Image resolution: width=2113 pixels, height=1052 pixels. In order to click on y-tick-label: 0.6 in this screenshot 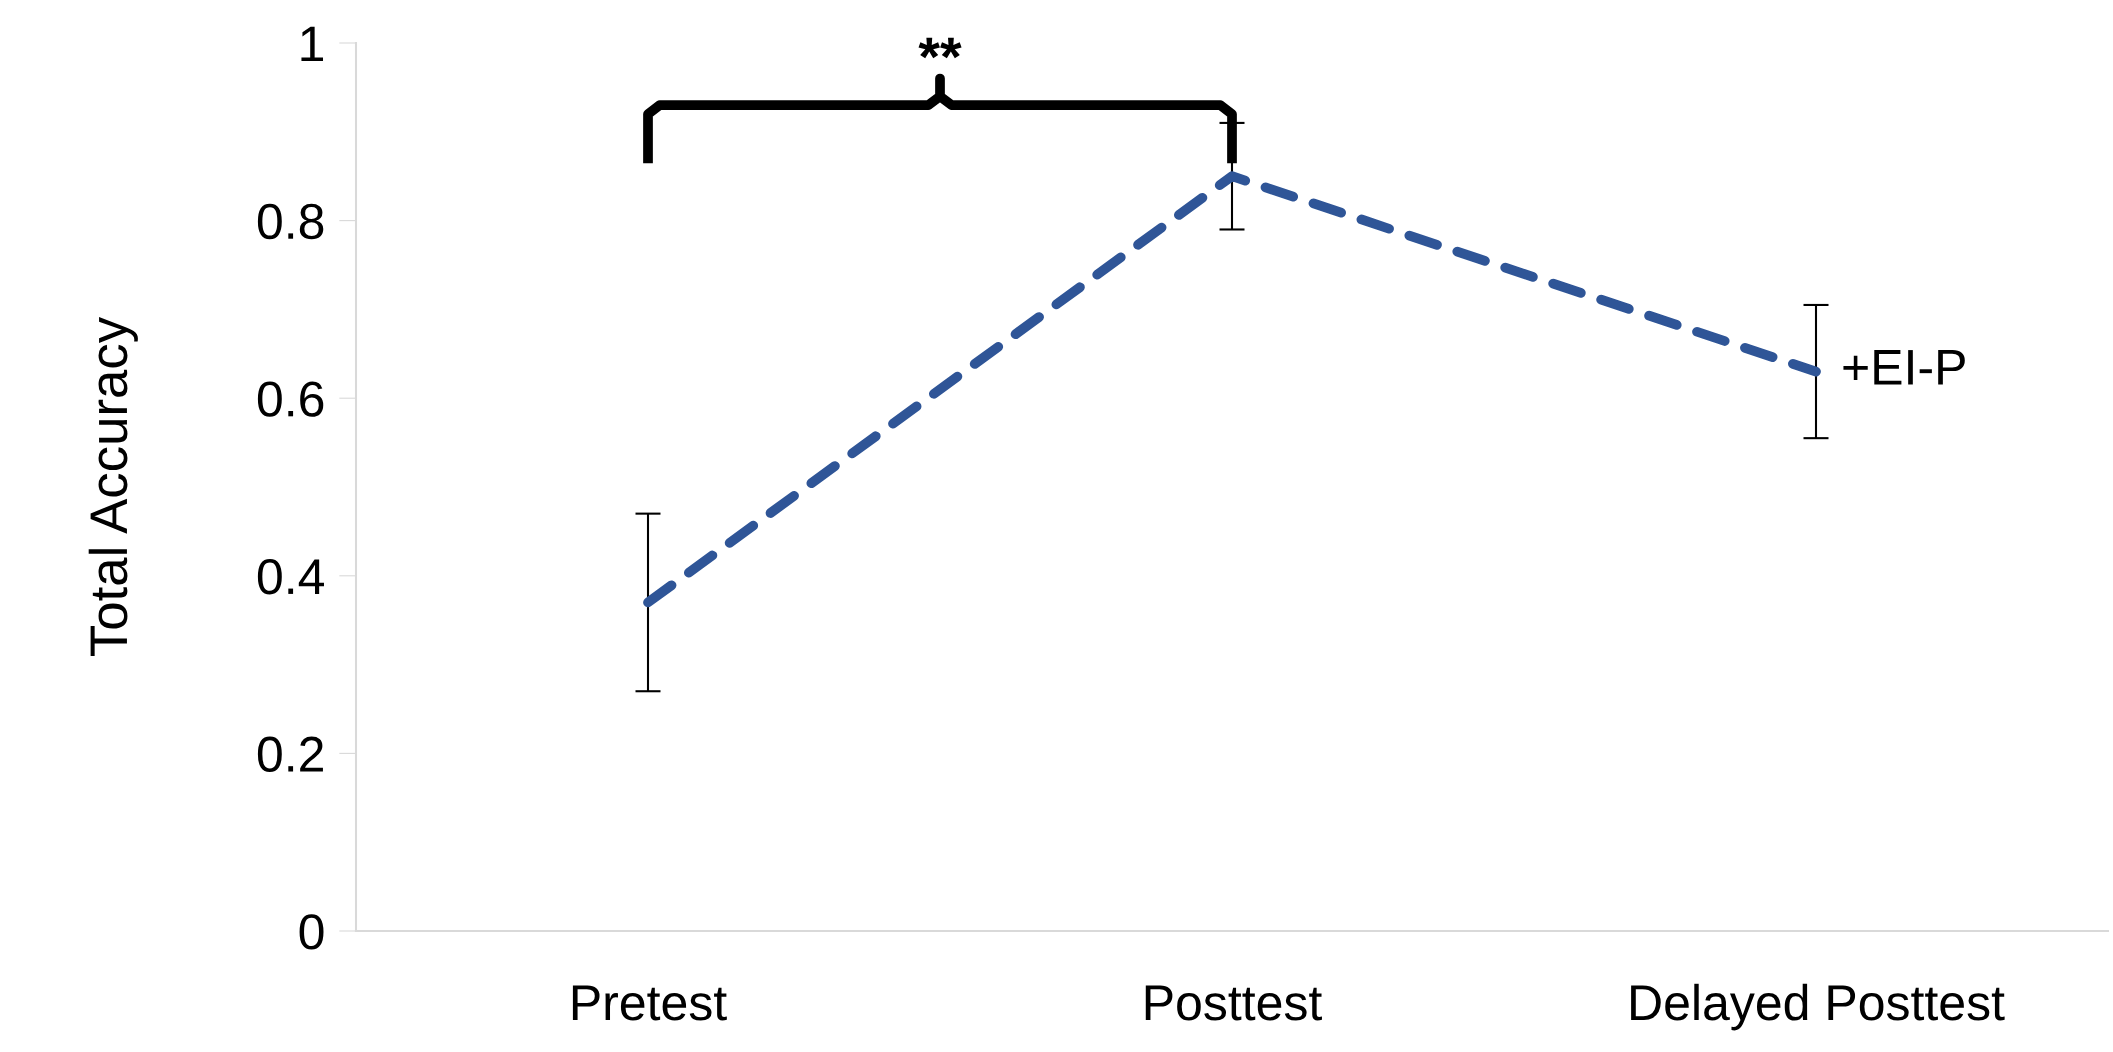, I will do `click(290, 399)`.